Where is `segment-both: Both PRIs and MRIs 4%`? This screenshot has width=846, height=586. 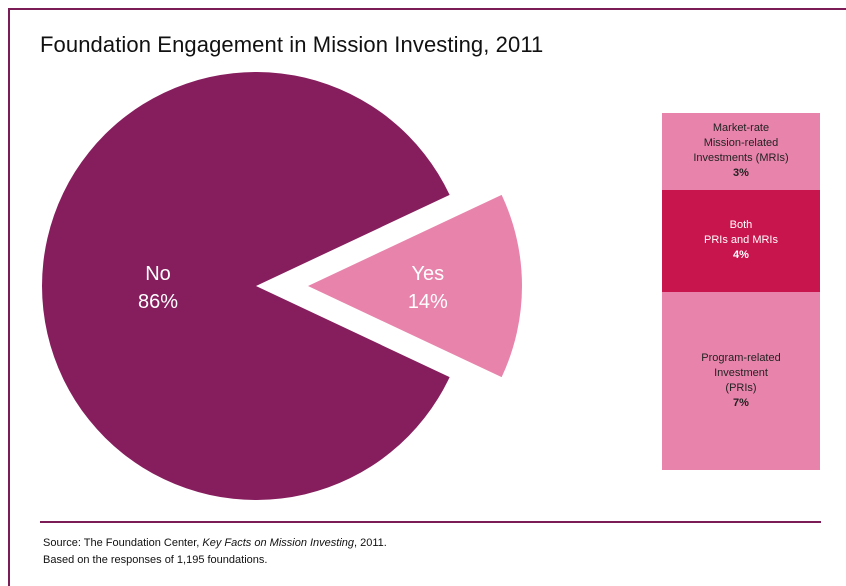
segment-both: Both PRIs and MRIs 4% is located at coordinates (741, 240).